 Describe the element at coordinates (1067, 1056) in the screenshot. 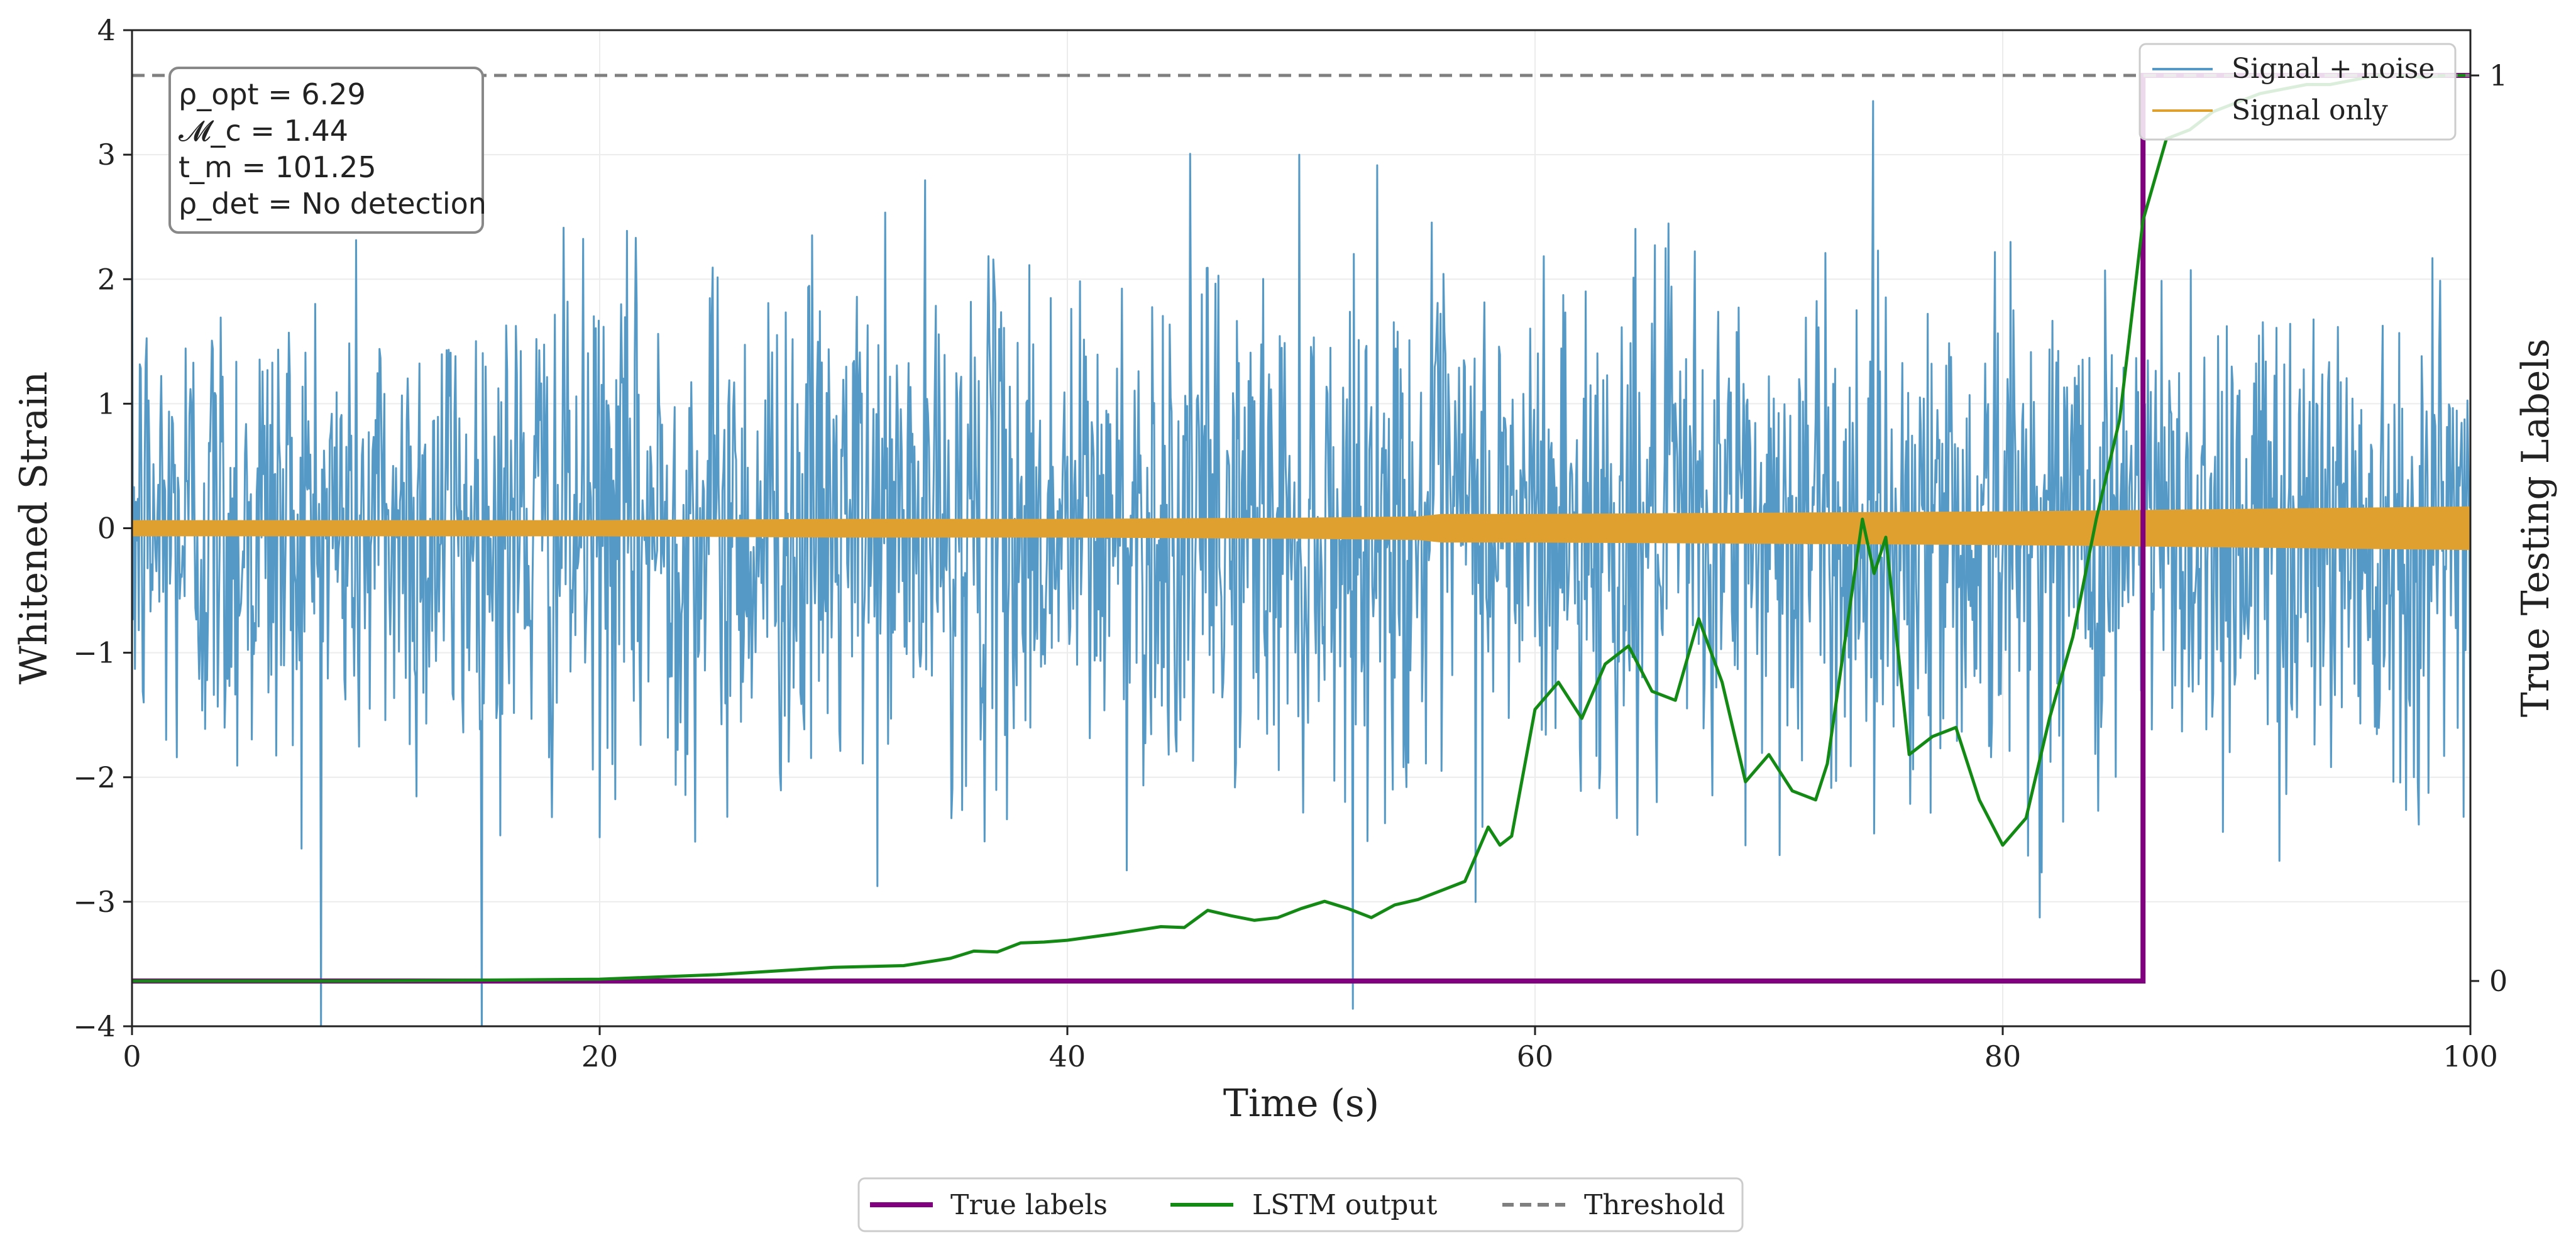

I see `x-tick-label: 40` at that location.